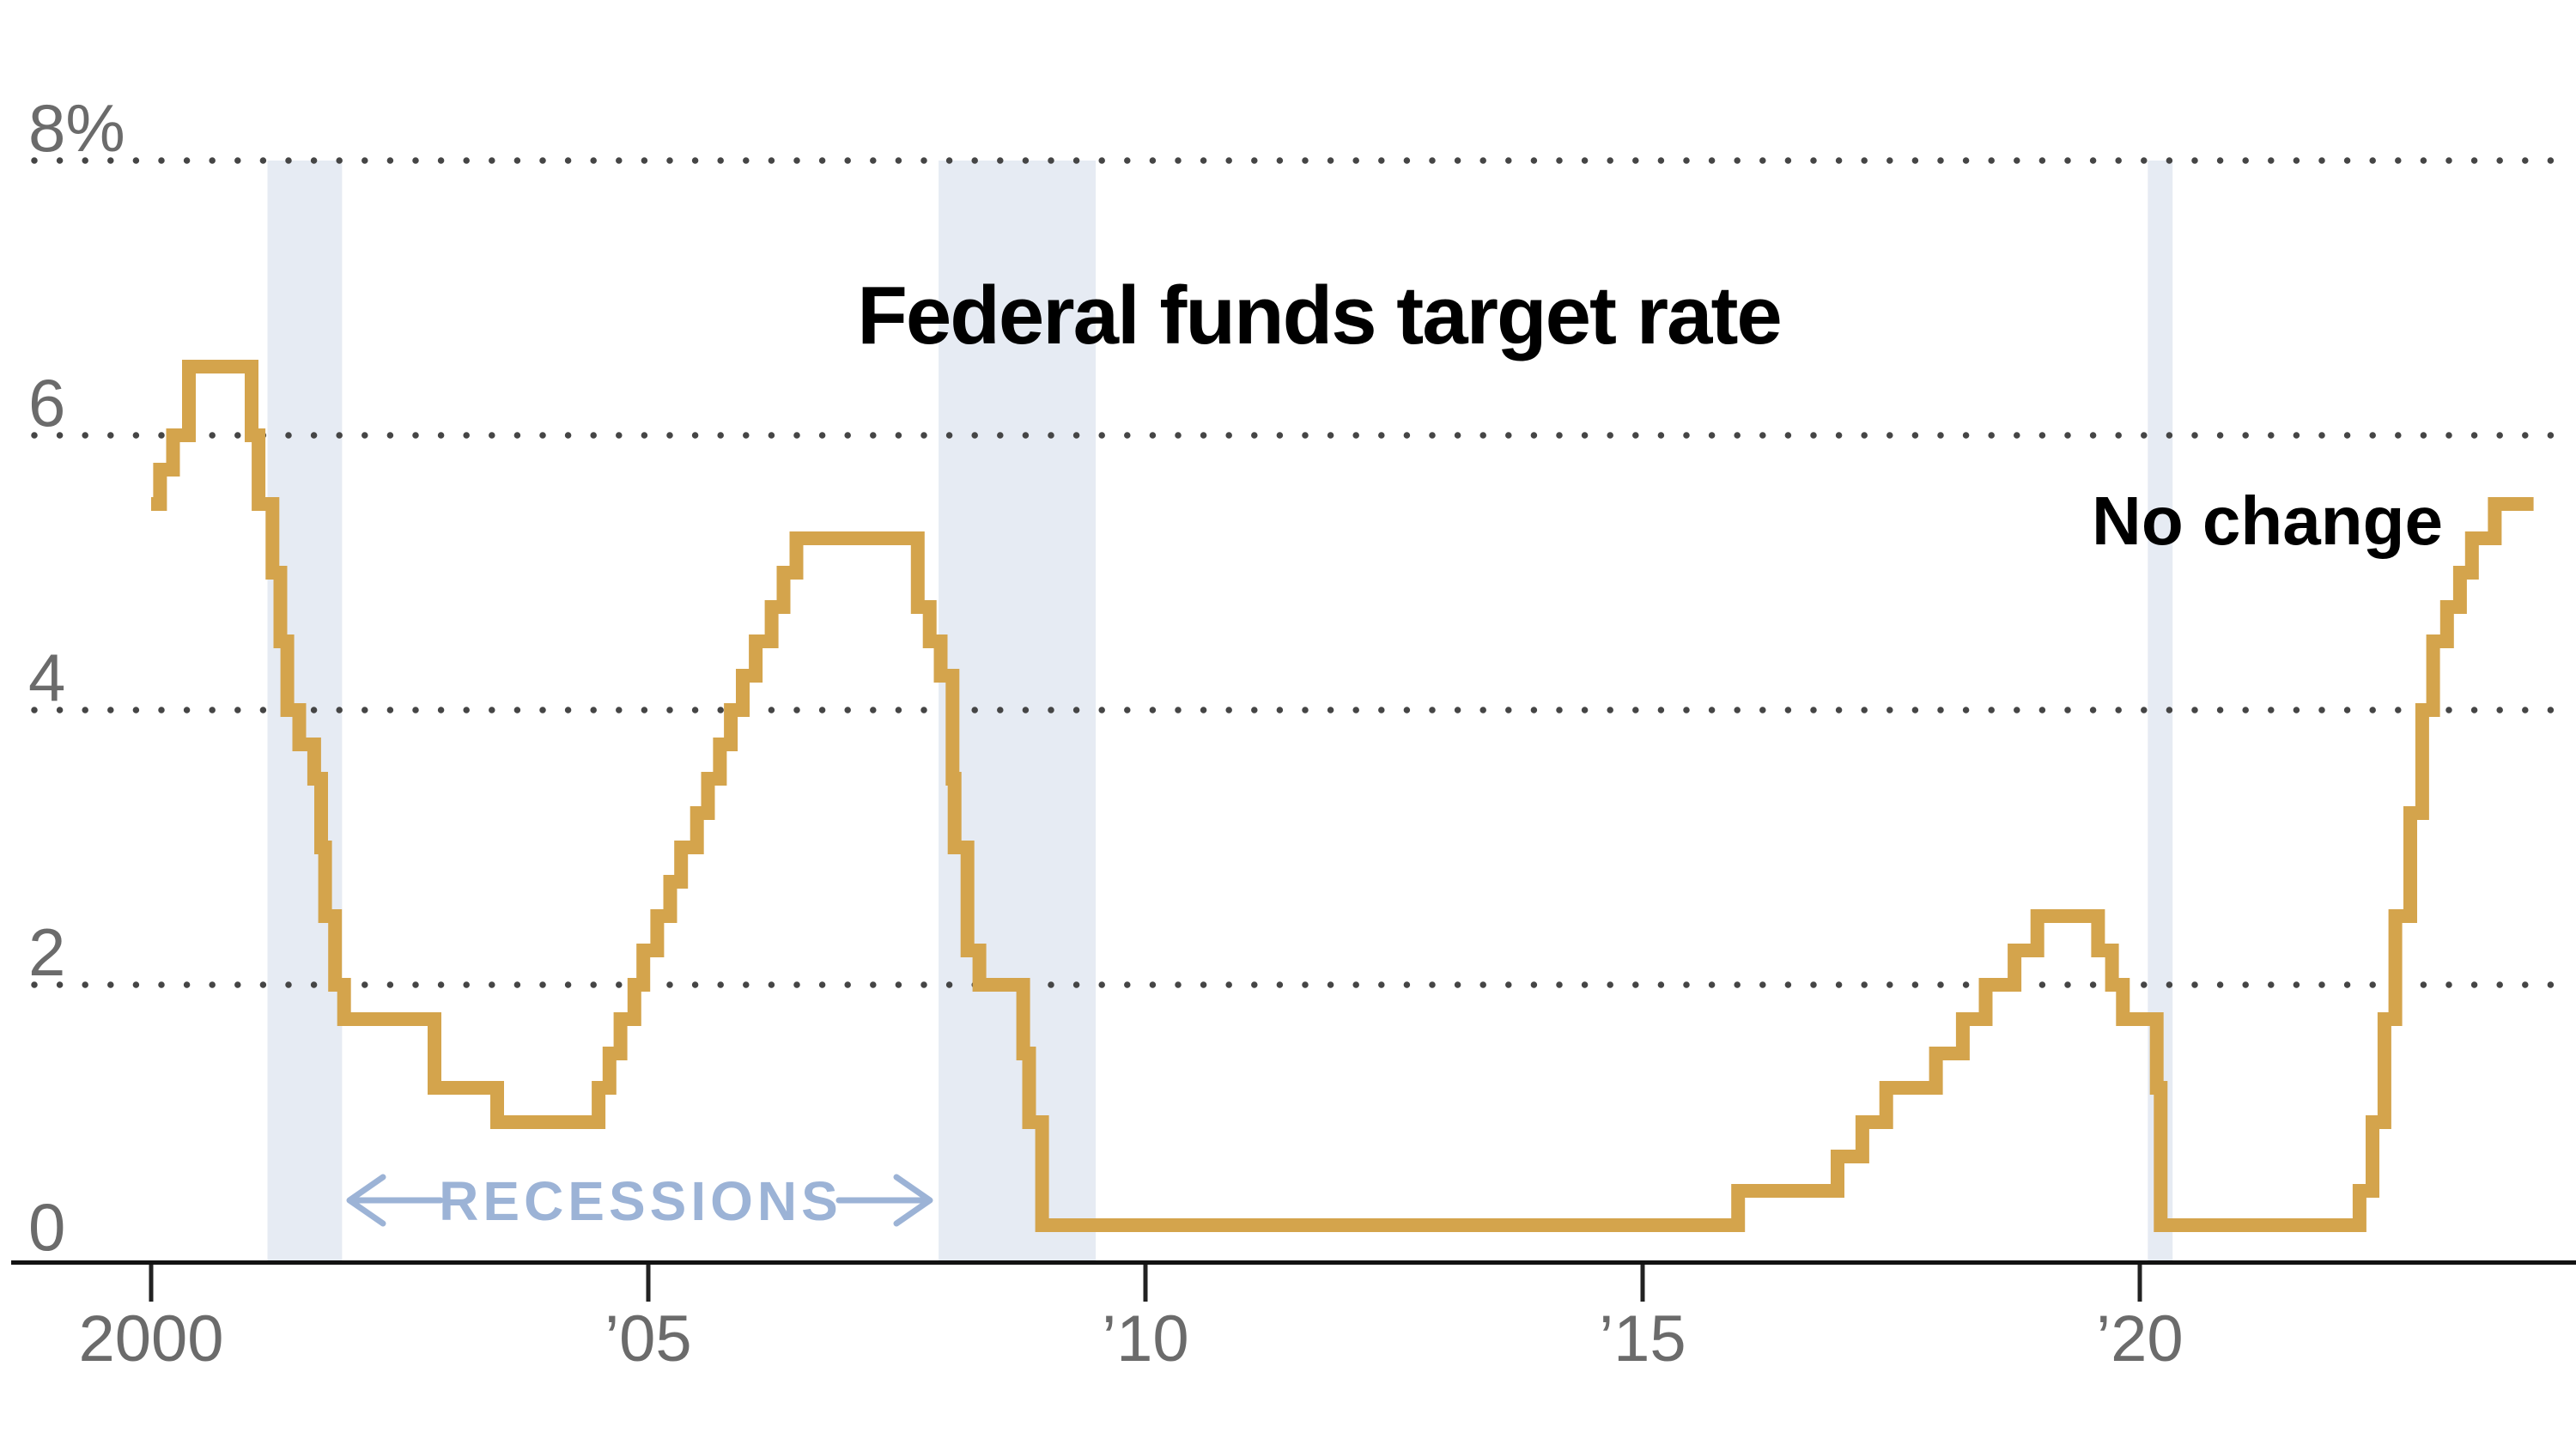 Image resolution: width=2576 pixels, height=1451 pixels. What do you see at coordinates (46, 1227) in the screenshot?
I see `y-tick-label-0: 0` at bounding box center [46, 1227].